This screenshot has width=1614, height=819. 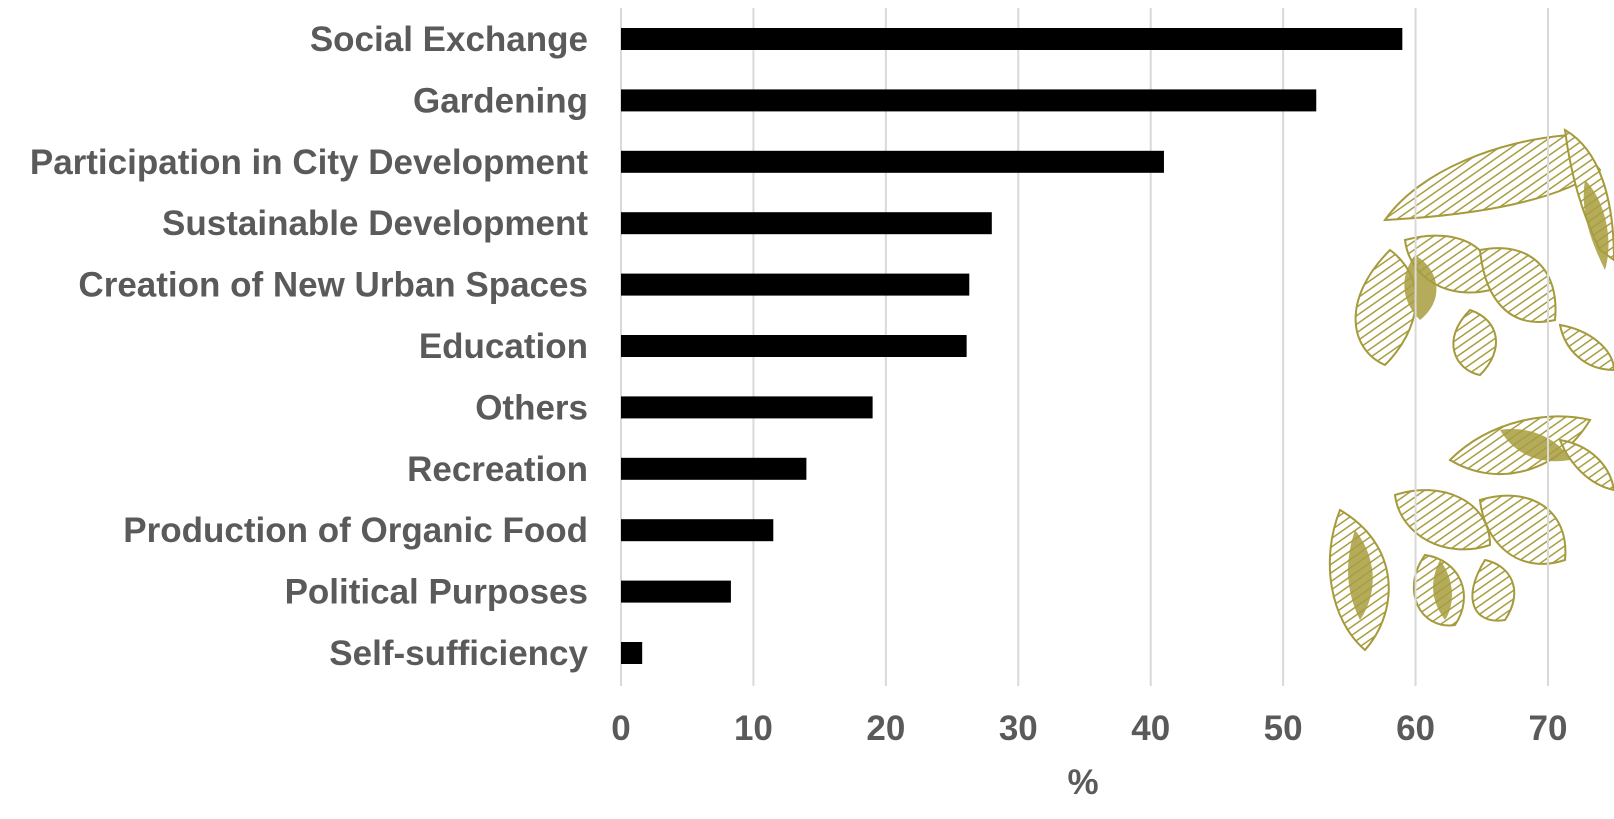 I want to click on x-tick-label: 60, so click(x=1415, y=728).